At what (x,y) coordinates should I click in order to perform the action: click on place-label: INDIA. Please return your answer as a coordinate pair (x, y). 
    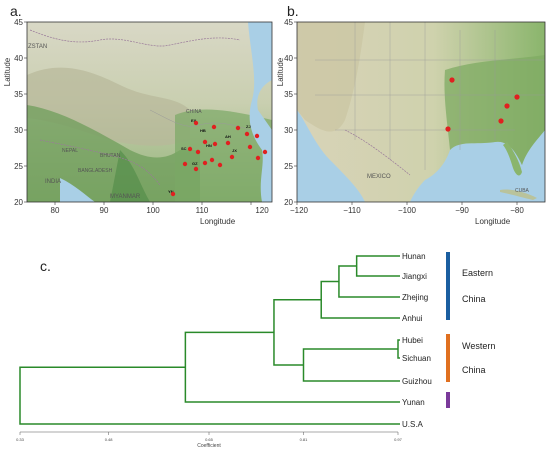
    Looking at the image, I should click on (53, 182).